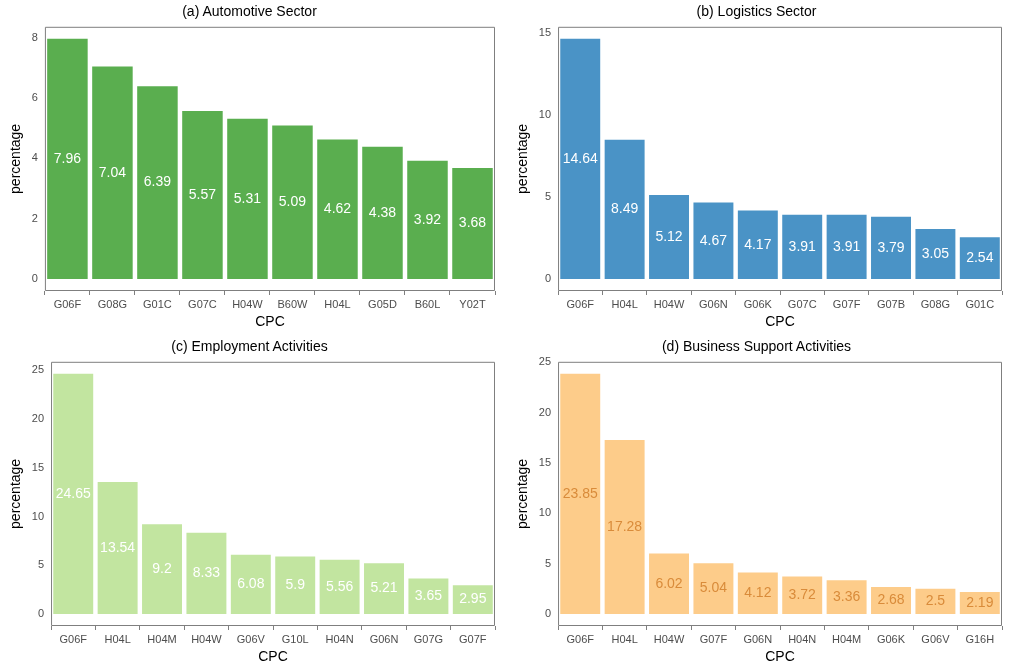 This screenshot has height=670, width=1014. I want to click on data-label: 4.67, so click(713, 239).